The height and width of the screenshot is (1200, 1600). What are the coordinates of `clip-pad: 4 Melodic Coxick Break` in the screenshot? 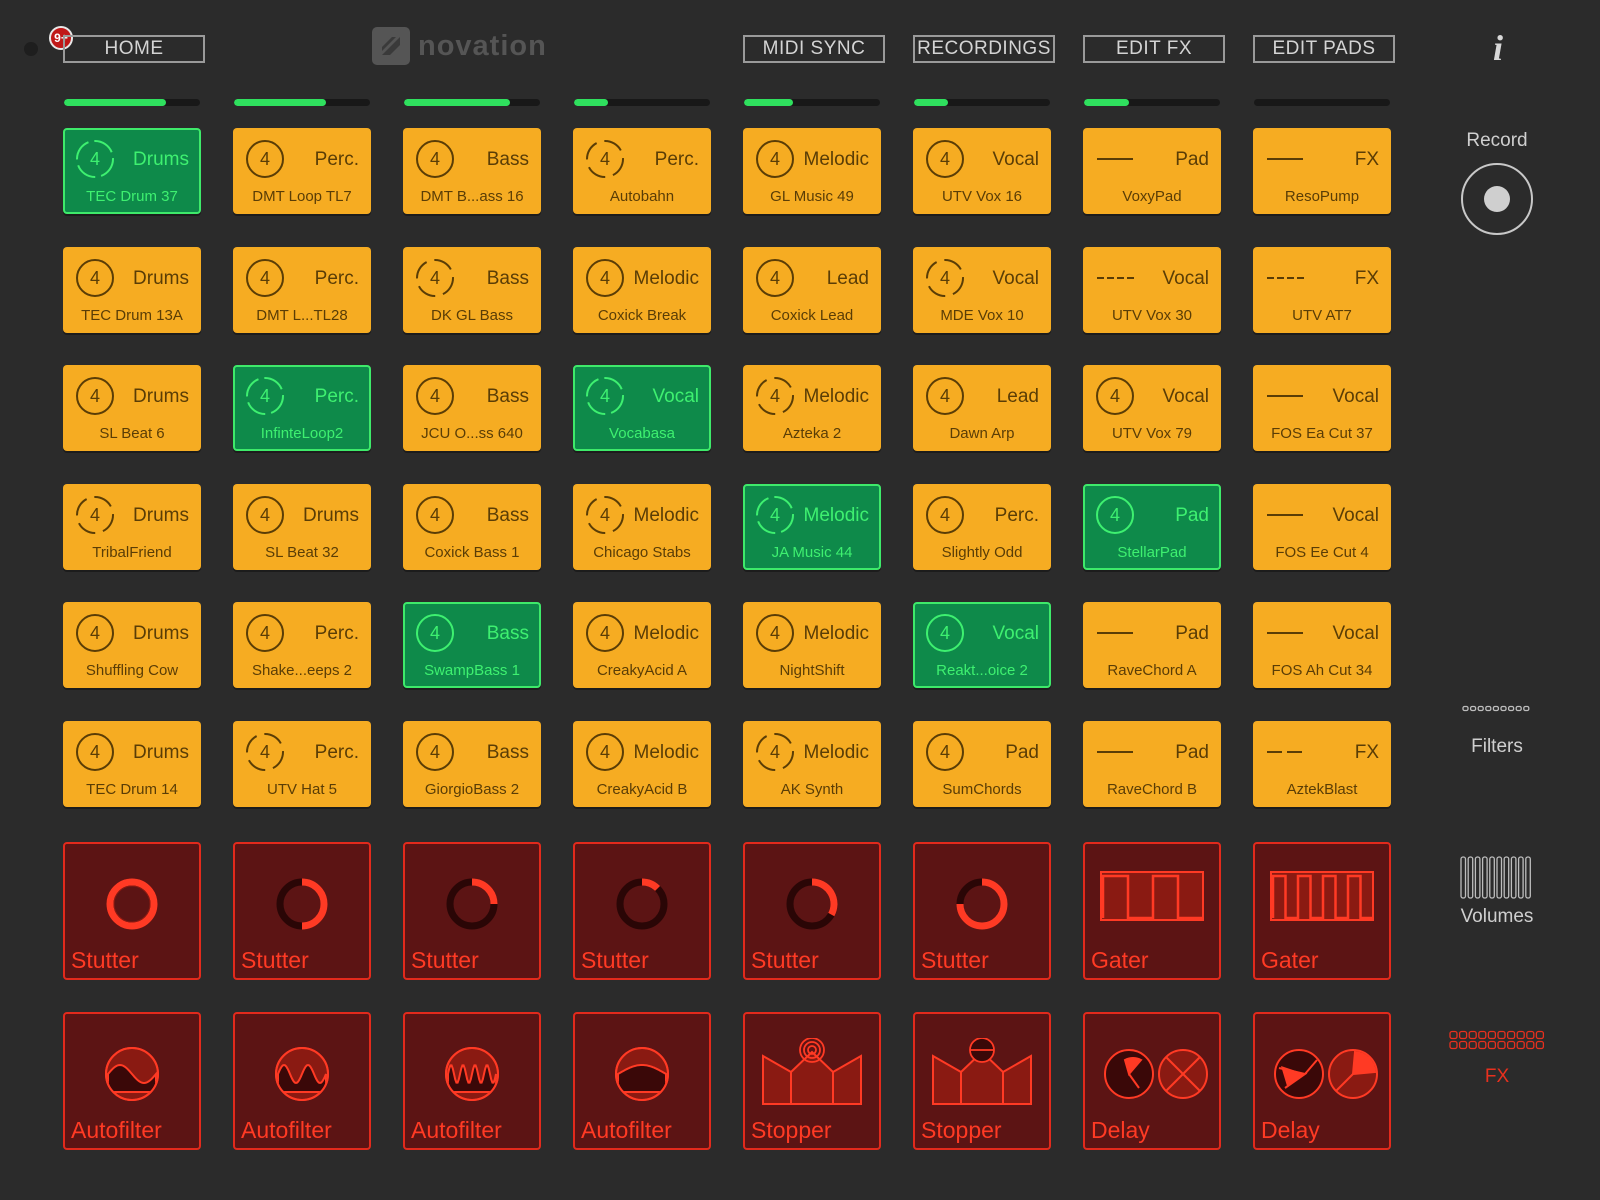 It's located at (642, 290).